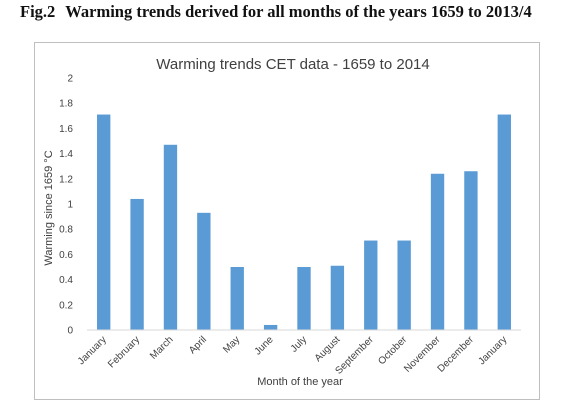 The height and width of the screenshot is (418, 562). Describe the element at coordinates (300, 382) in the screenshot. I see `x-axis-label: Month of the year` at that location.